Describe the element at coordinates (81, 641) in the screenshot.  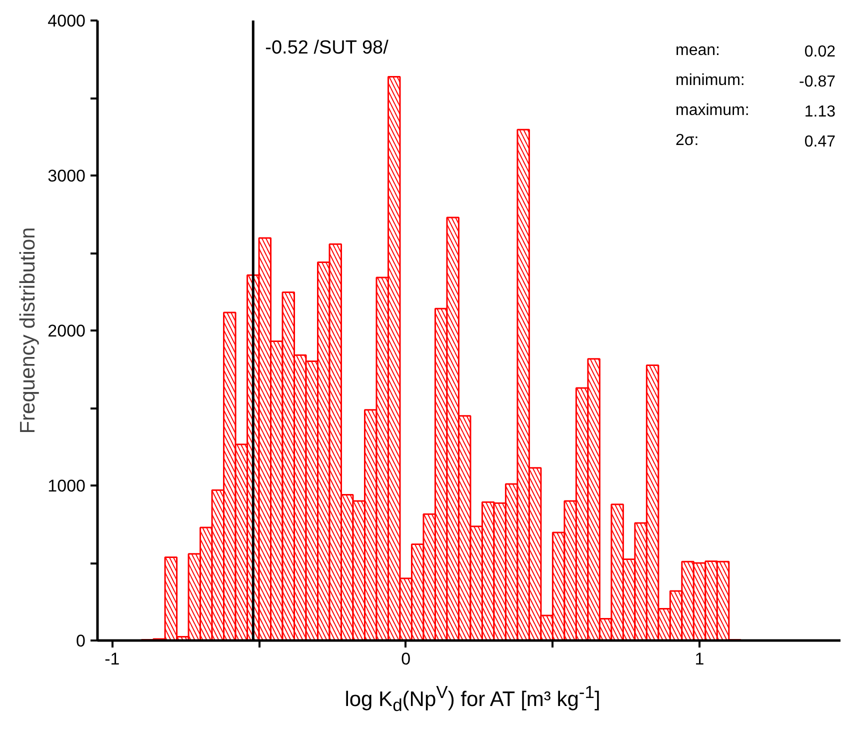
I see `y-tick-label: 0` at that location.